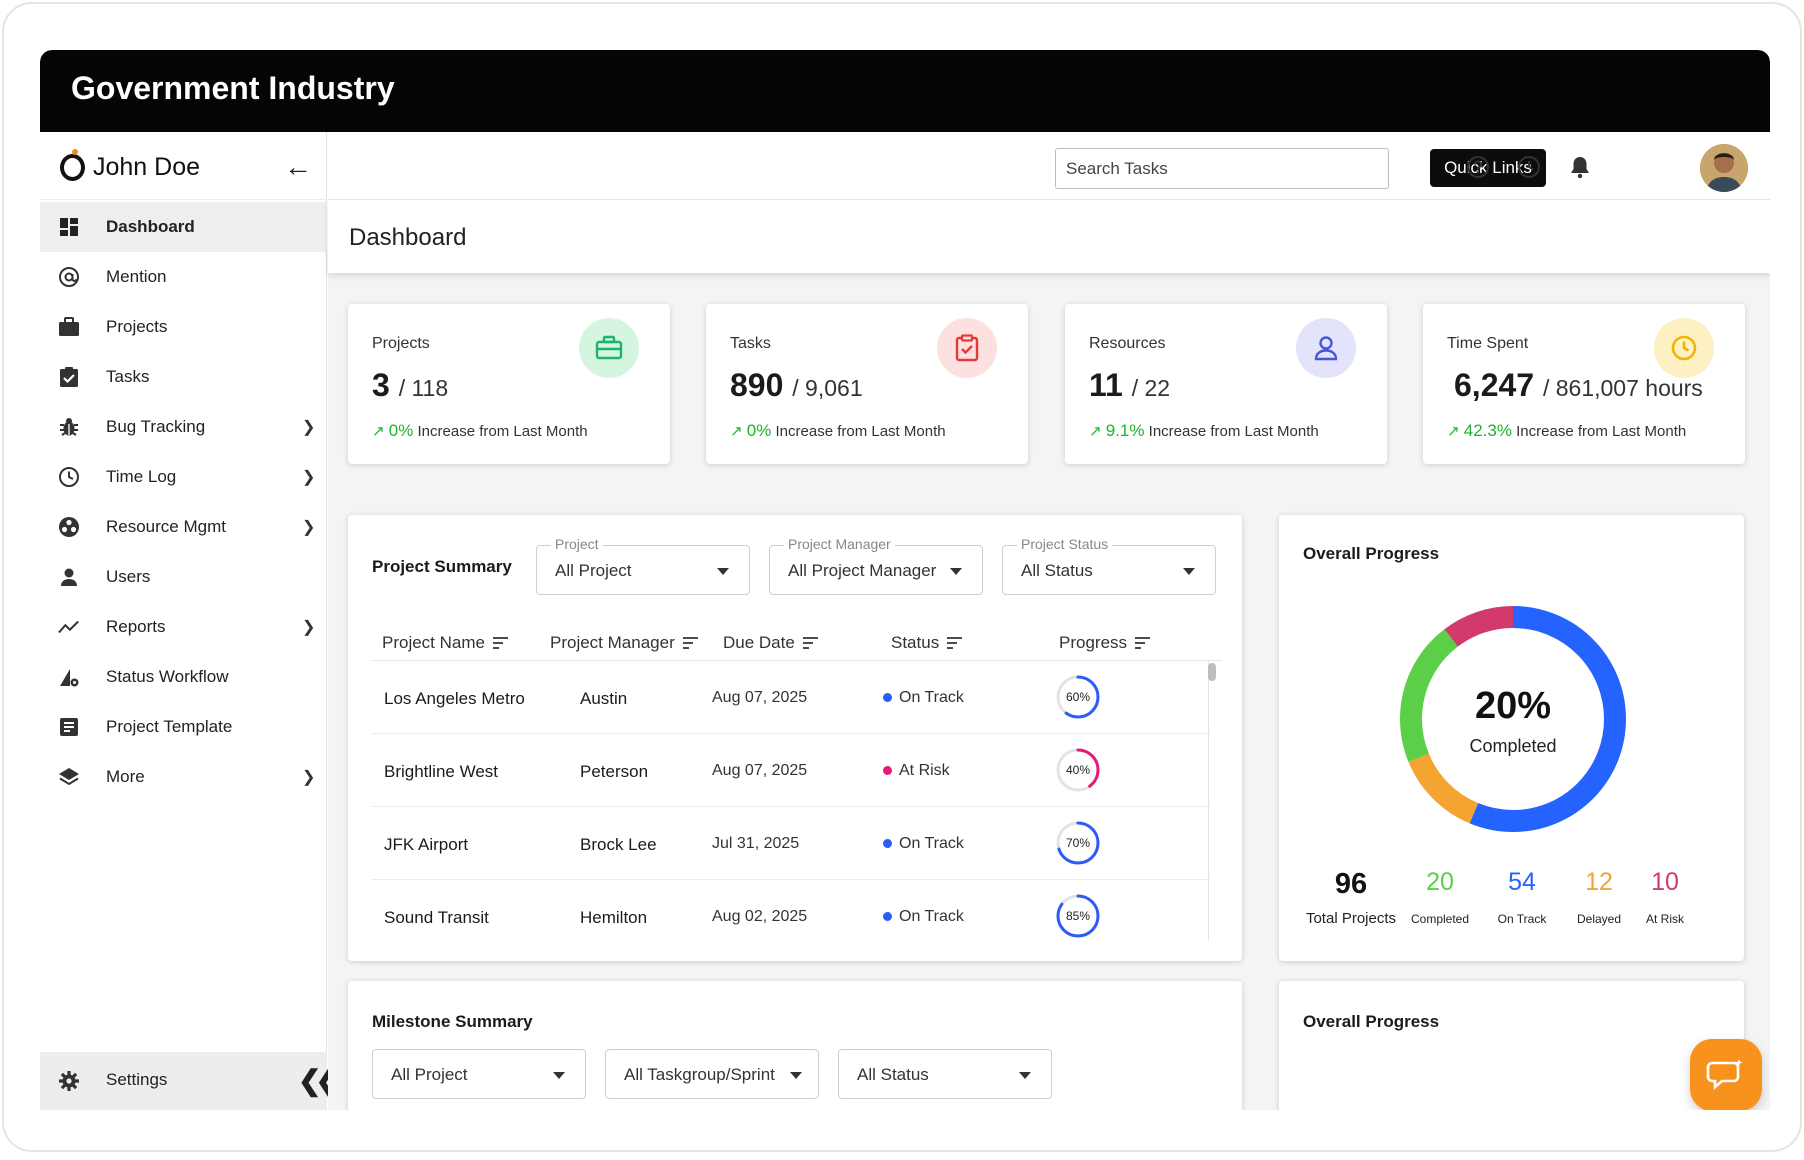 The height and width of the screenshot is (1160, 1804). What do you see at coordinates (1580, 167) in the screenshot?
I see `bell-icon` at bounding box center [1580, 167].